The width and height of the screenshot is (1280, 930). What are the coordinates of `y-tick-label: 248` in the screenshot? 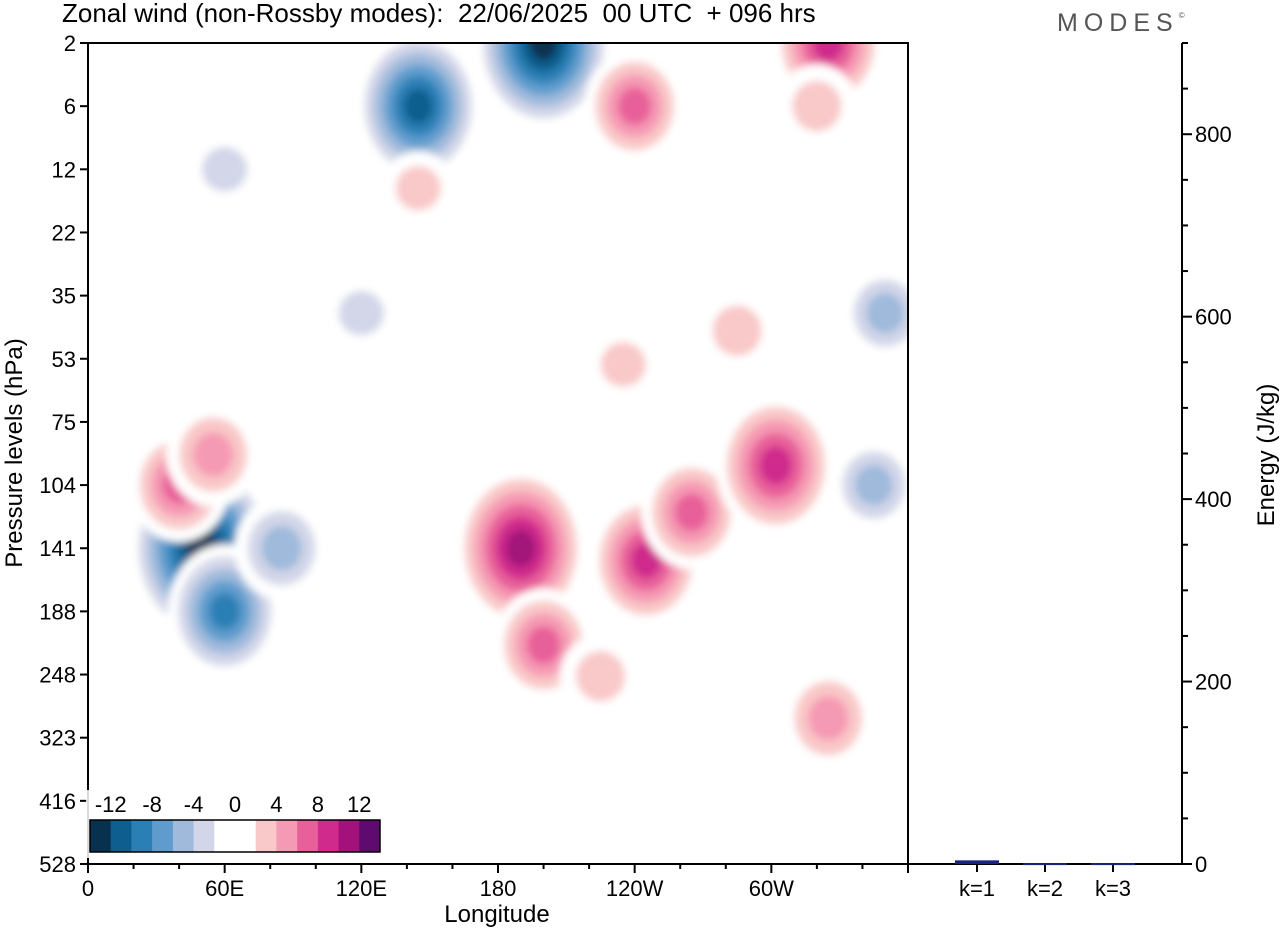 It's located at (57, 675).